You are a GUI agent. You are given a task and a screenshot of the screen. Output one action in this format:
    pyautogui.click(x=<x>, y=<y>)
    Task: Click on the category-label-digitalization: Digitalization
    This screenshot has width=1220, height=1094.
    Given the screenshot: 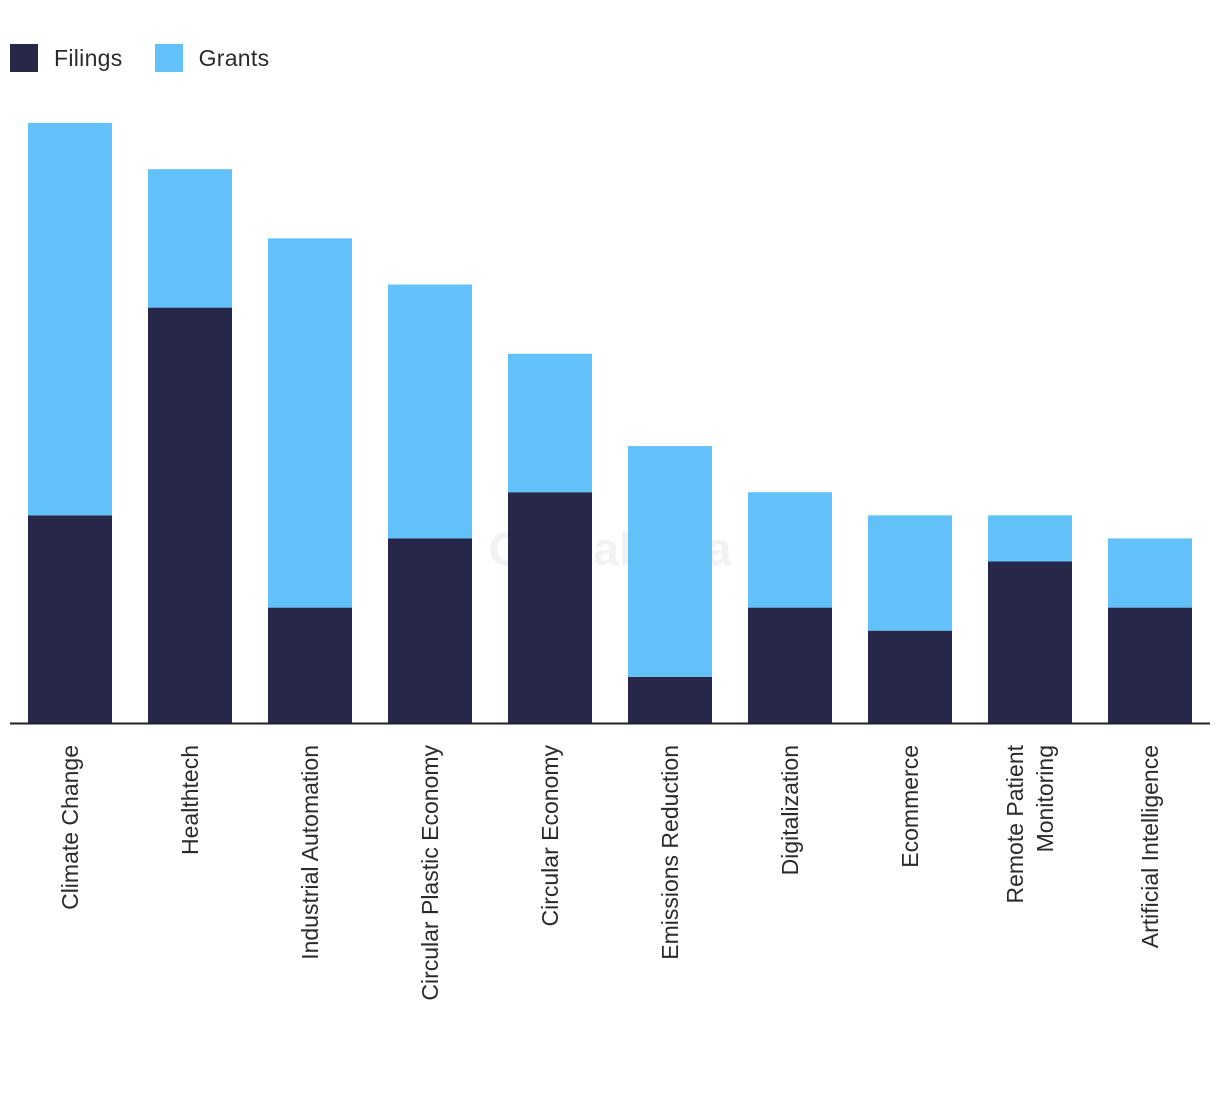 What is the action you would take?
    pyautogui.click(x=790, y=810)
    